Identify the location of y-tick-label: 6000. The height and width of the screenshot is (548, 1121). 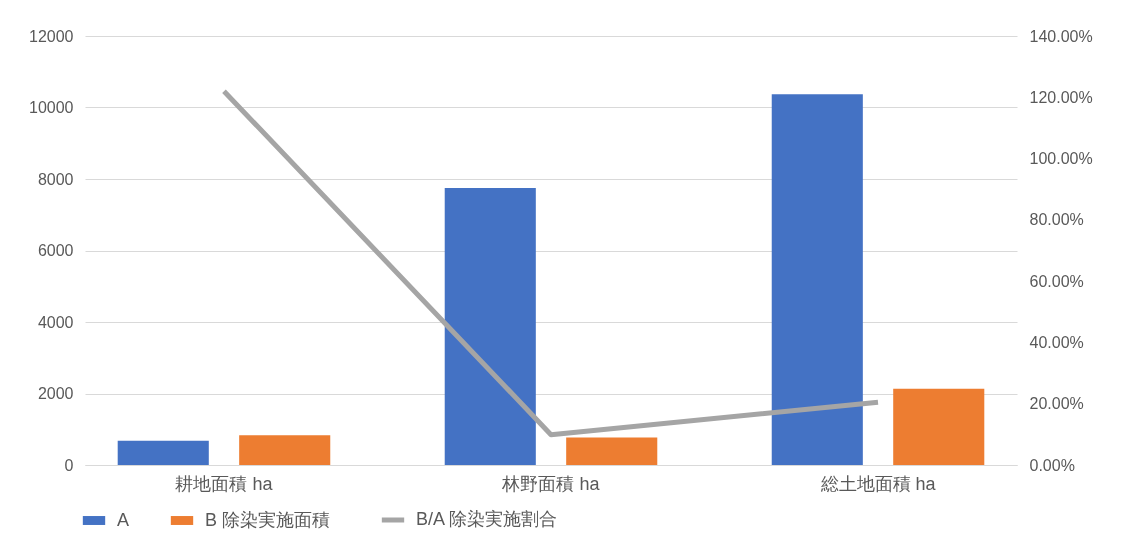
(55, 250).